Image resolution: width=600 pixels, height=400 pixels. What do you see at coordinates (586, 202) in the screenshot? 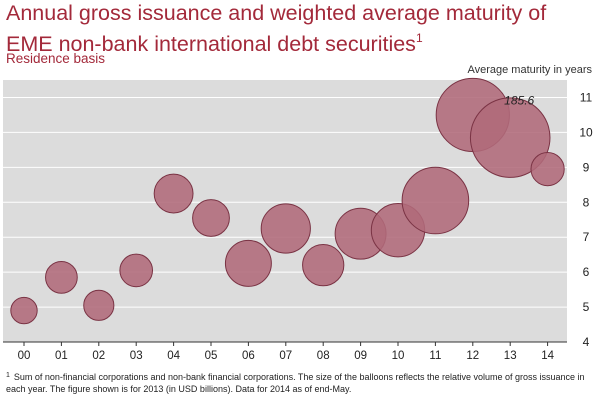
I see `y-tick-label: 8` at bounding box center [586, 202].